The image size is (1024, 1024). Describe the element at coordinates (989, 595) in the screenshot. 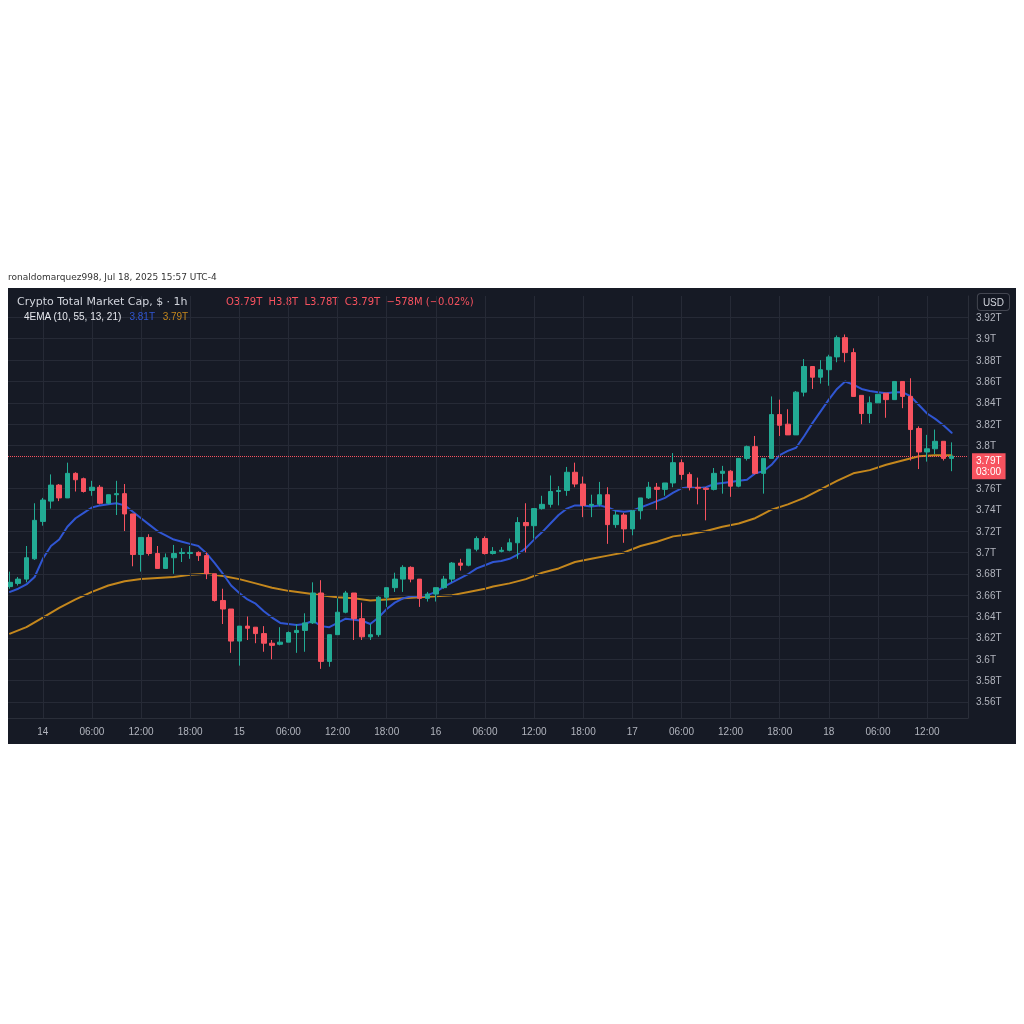

I see `y-tick-label: 3.66T` at that location.